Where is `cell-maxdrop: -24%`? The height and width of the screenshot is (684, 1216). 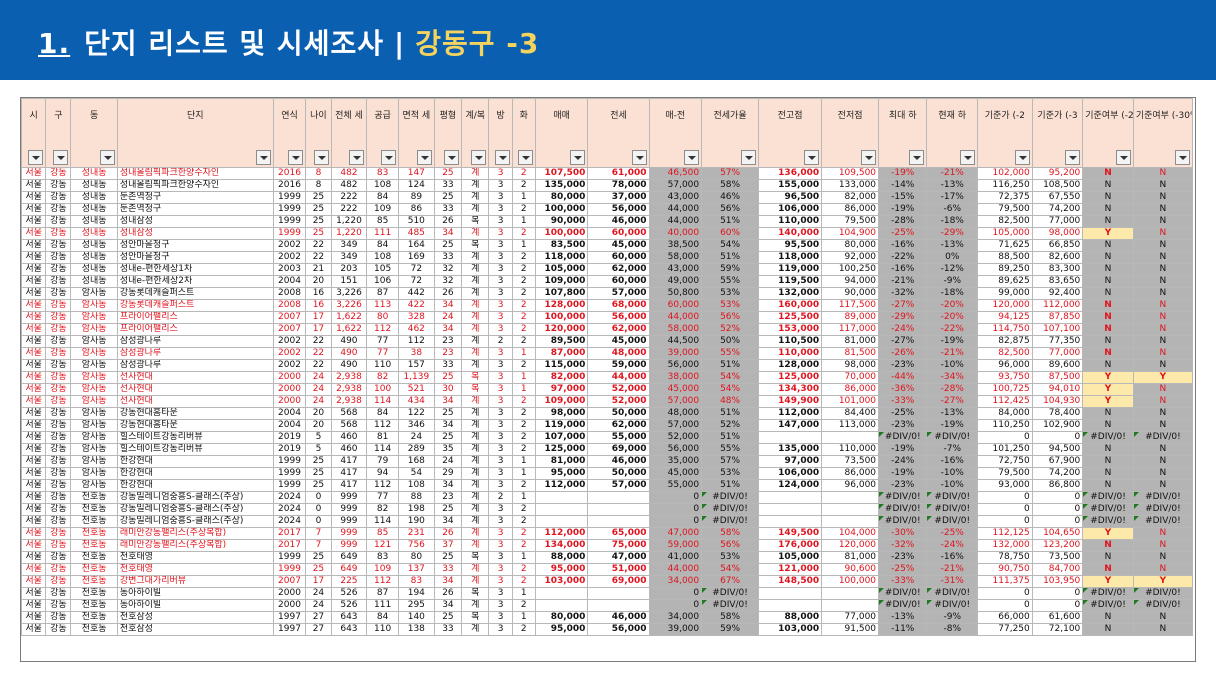
cell-maxdrop: -24% is located at coordinates (903, 461).